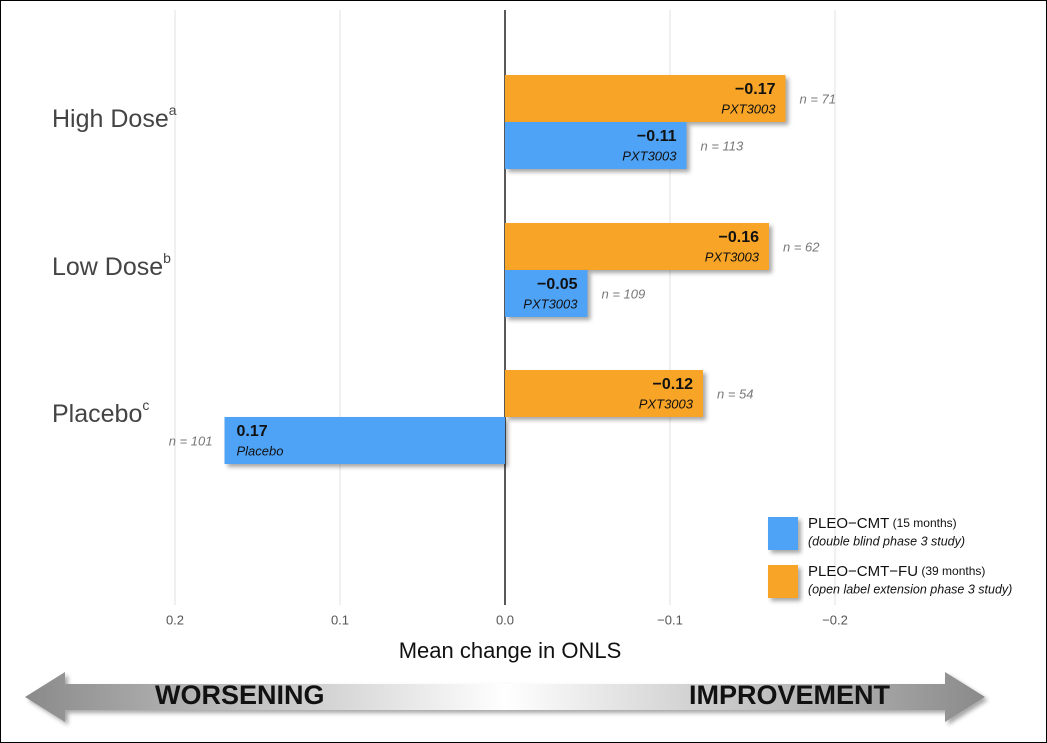 The image size is (1047, 743). What do you see at coordinates (340, 619) in the screenshot?
I see `x-tick-label: 0.1` at bounding box center [340, 619].